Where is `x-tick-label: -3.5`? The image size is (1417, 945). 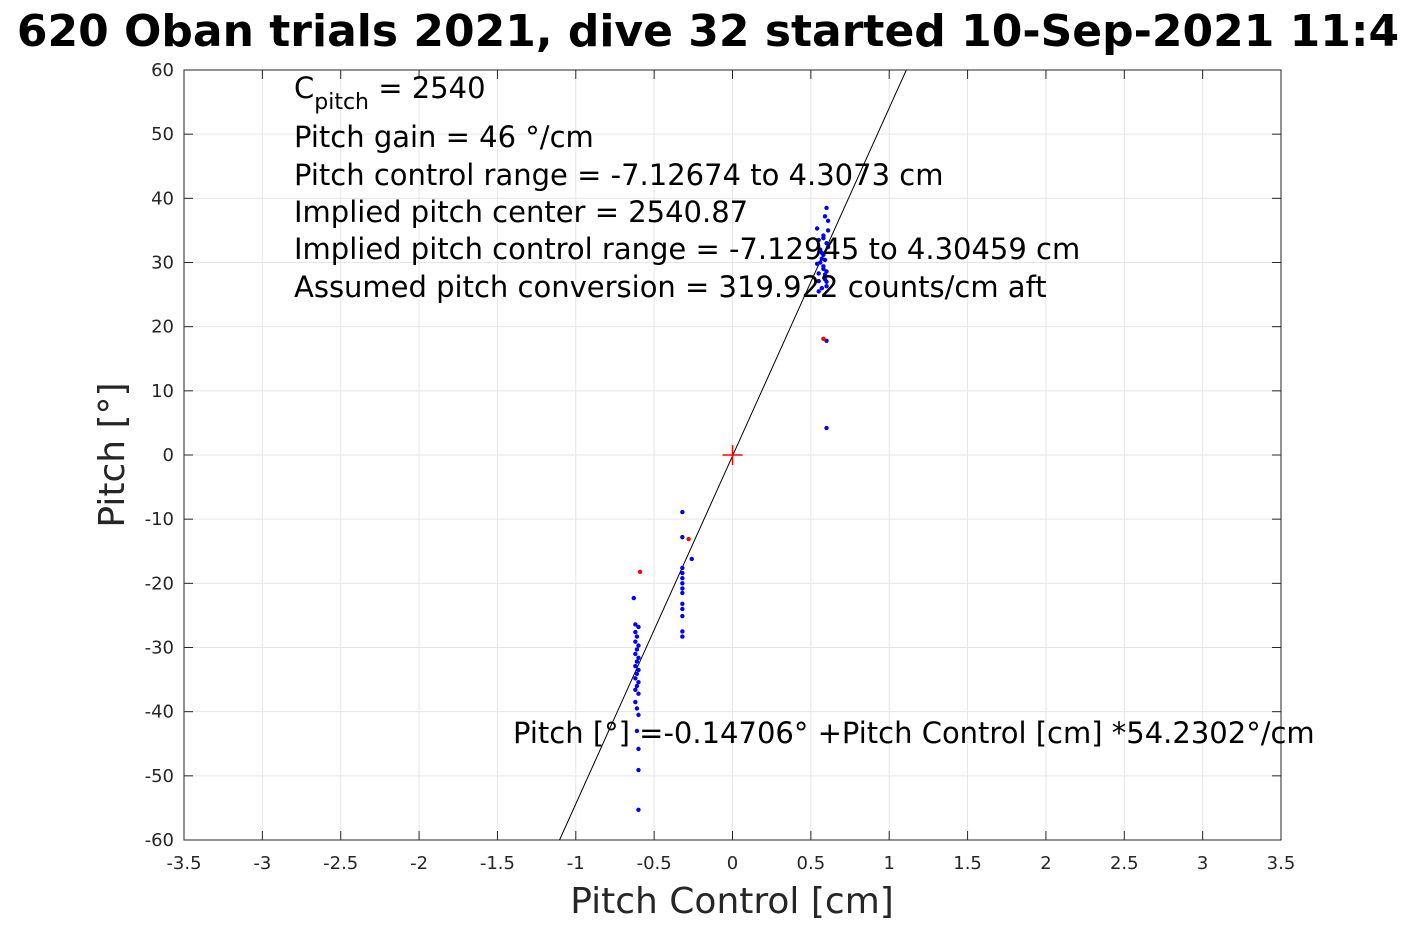 x-tick-label: -3.5 is located at coordinates (183, 863).